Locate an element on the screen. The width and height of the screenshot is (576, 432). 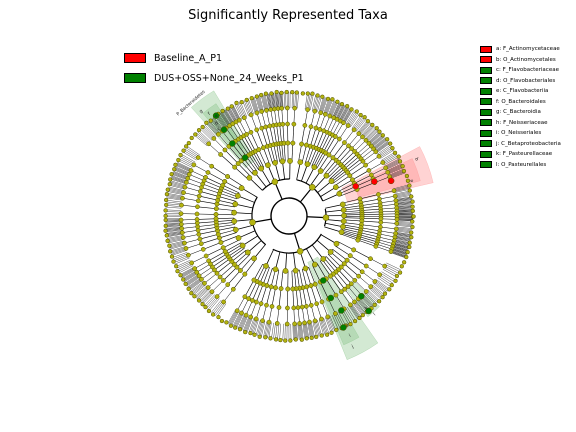
clade-legend-item: l: O_Pasteurellales is located at coordinates (520, 165).